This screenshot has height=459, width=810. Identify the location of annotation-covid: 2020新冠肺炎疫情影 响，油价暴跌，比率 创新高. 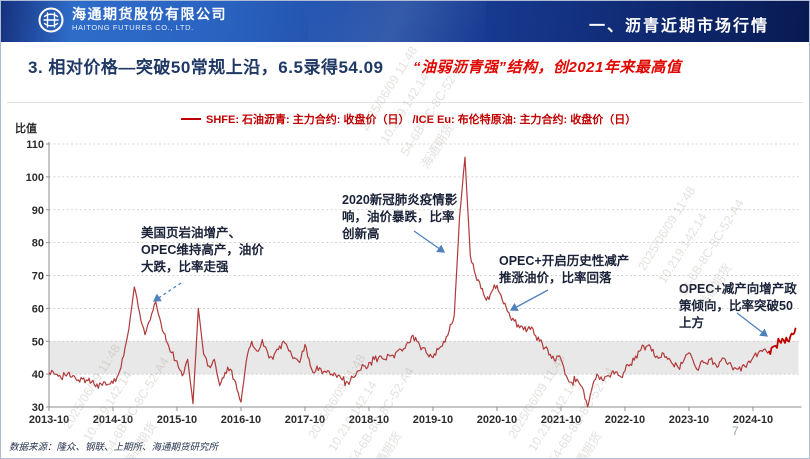
(399, 217).